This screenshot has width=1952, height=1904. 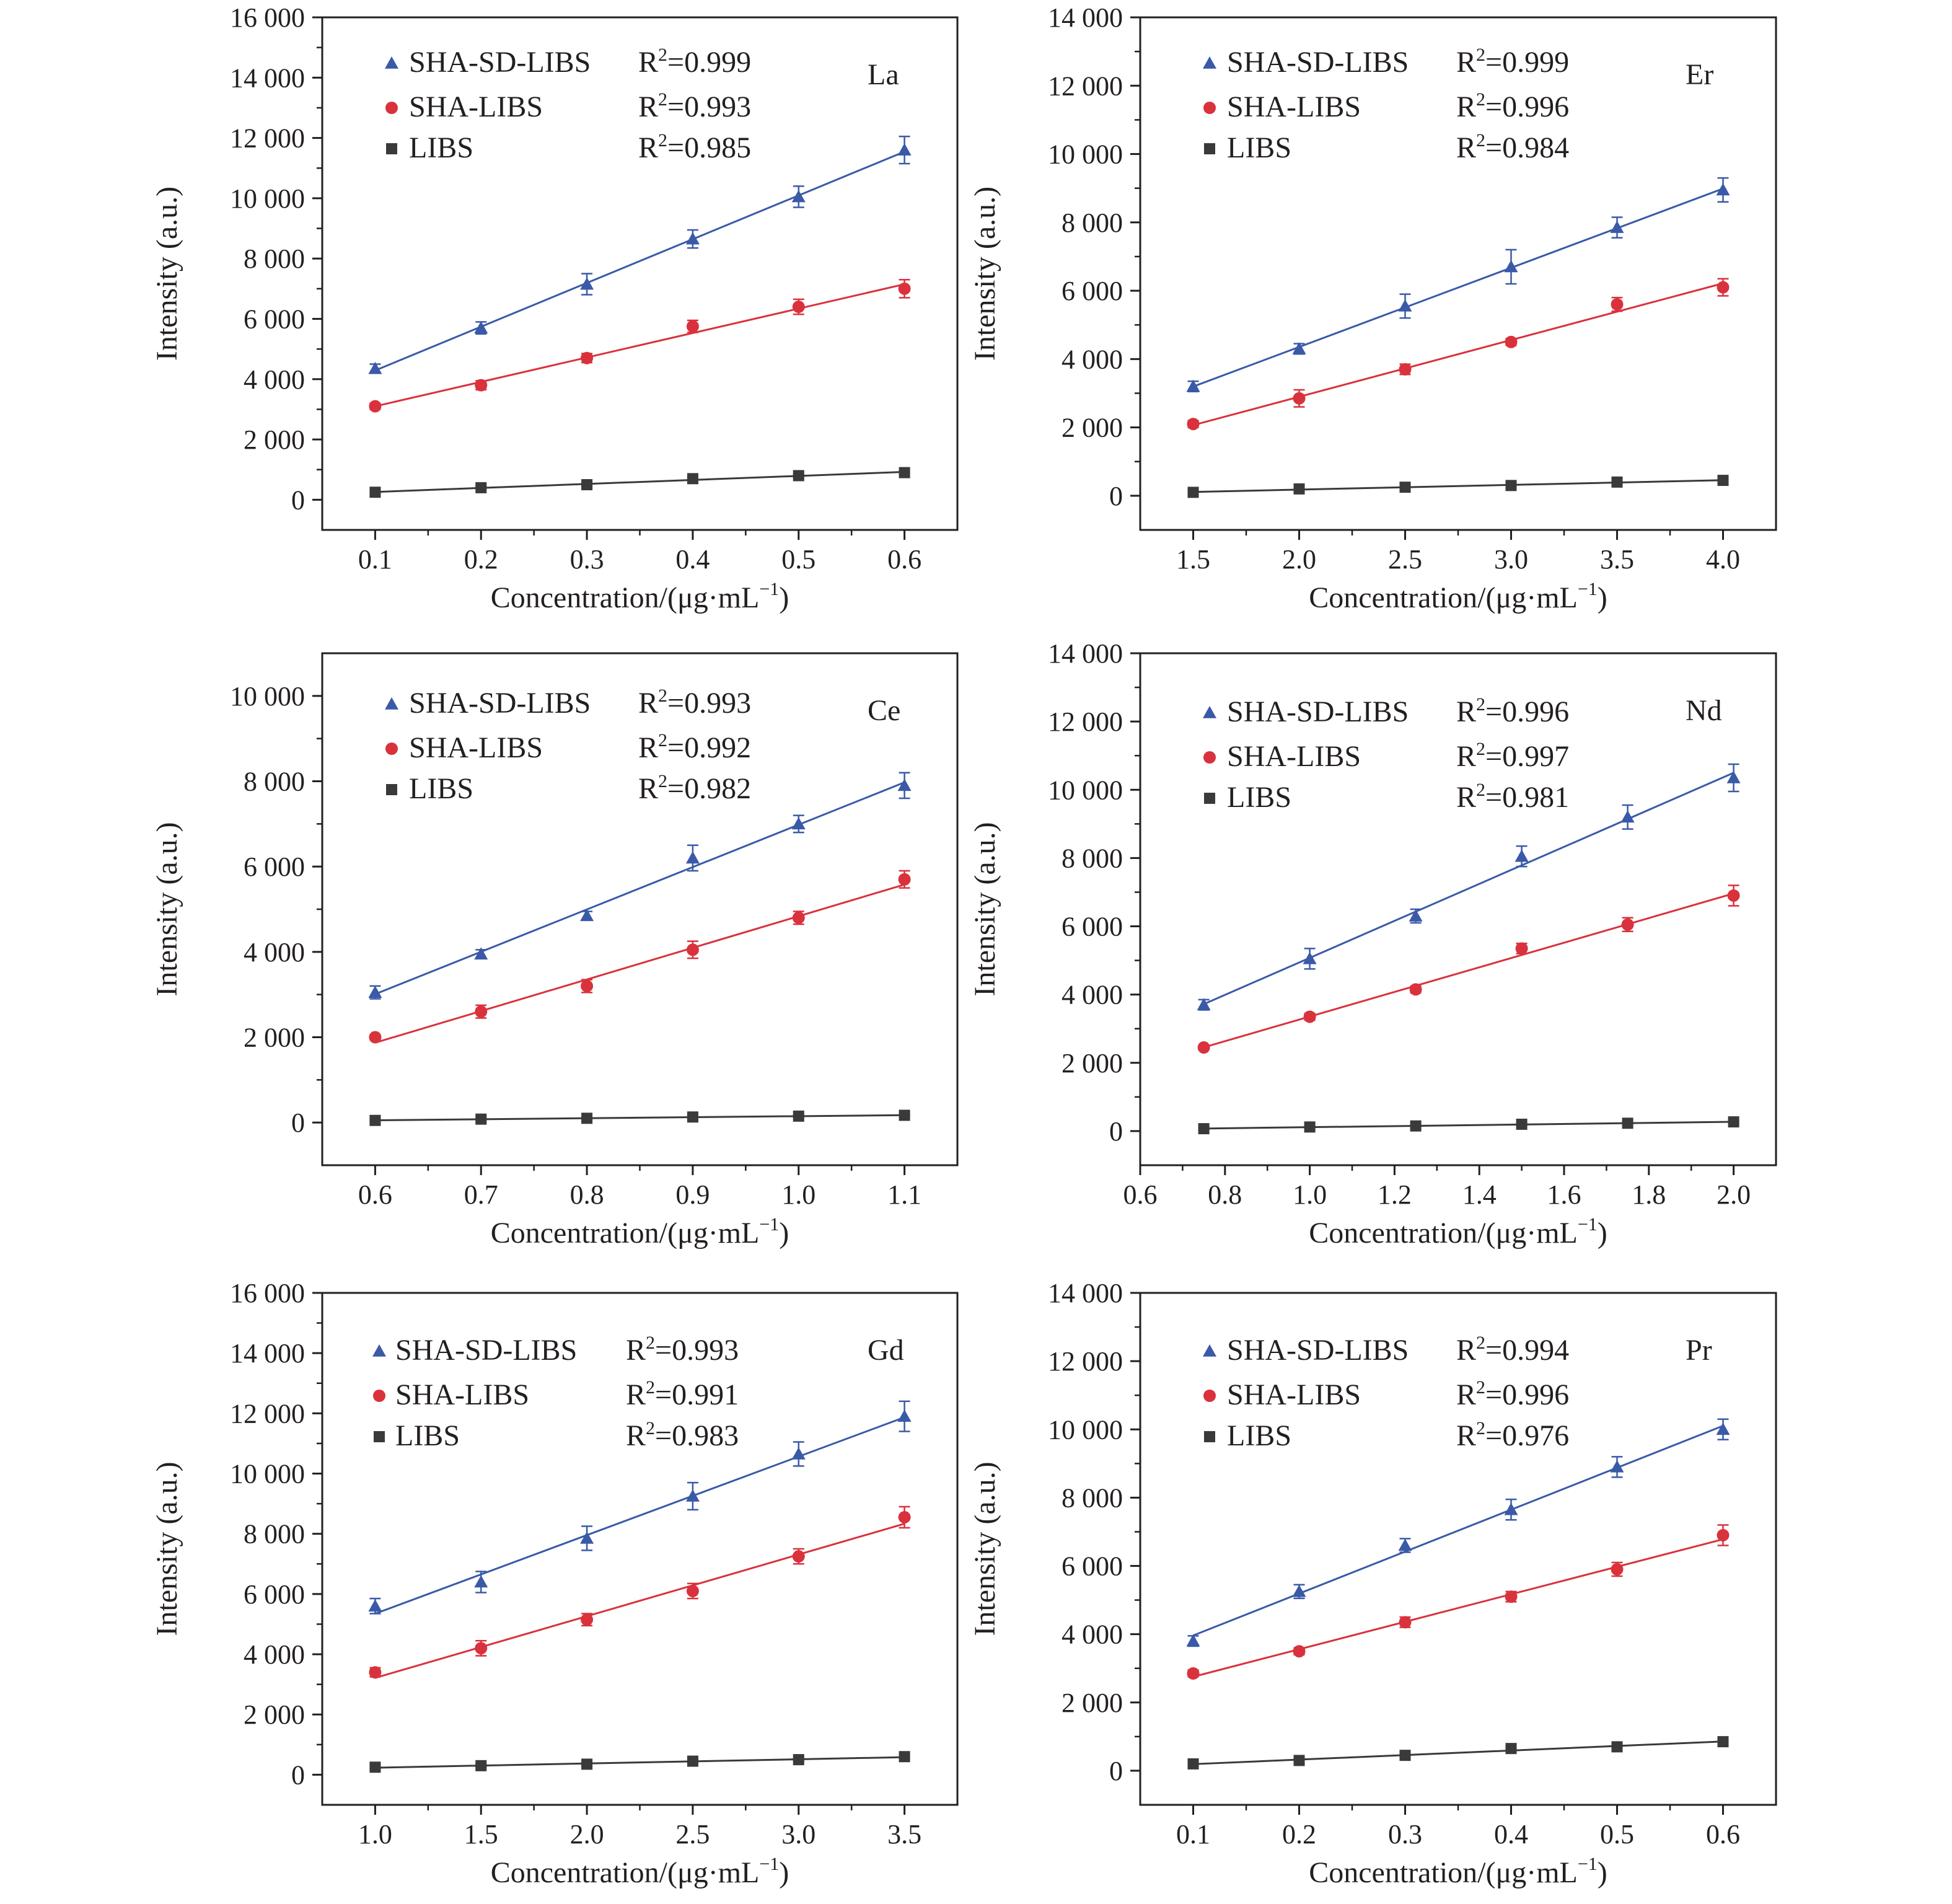 I want to click on x-axis-title-main: Concentration/(μg·mL, so click(x=625, y=1233).